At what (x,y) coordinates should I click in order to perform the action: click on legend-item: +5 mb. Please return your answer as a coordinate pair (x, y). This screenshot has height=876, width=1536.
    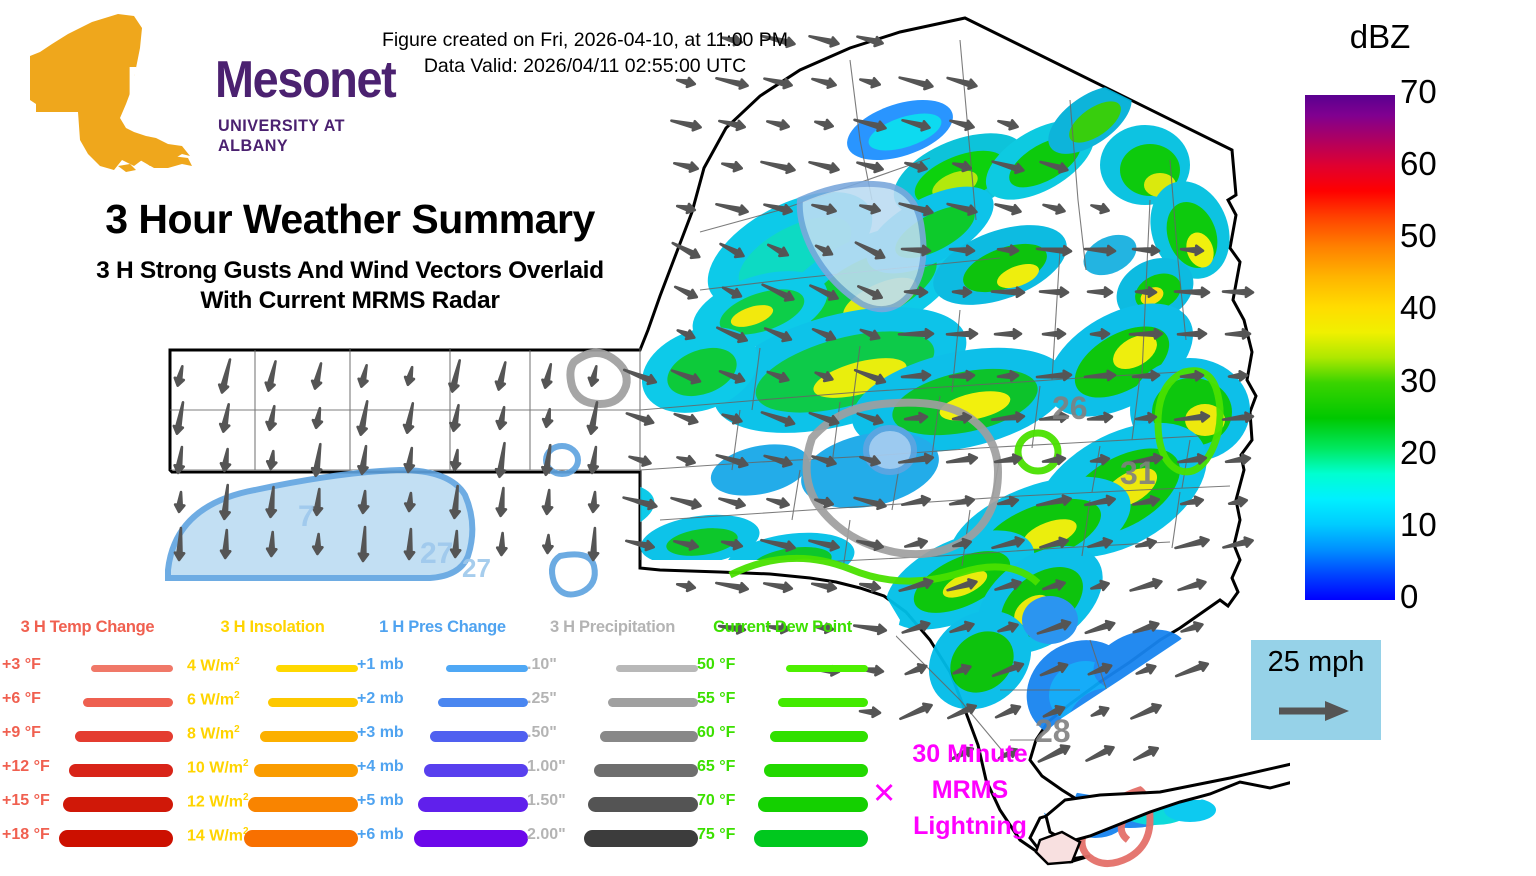
    Looking at the image, I should click on (442, 804).